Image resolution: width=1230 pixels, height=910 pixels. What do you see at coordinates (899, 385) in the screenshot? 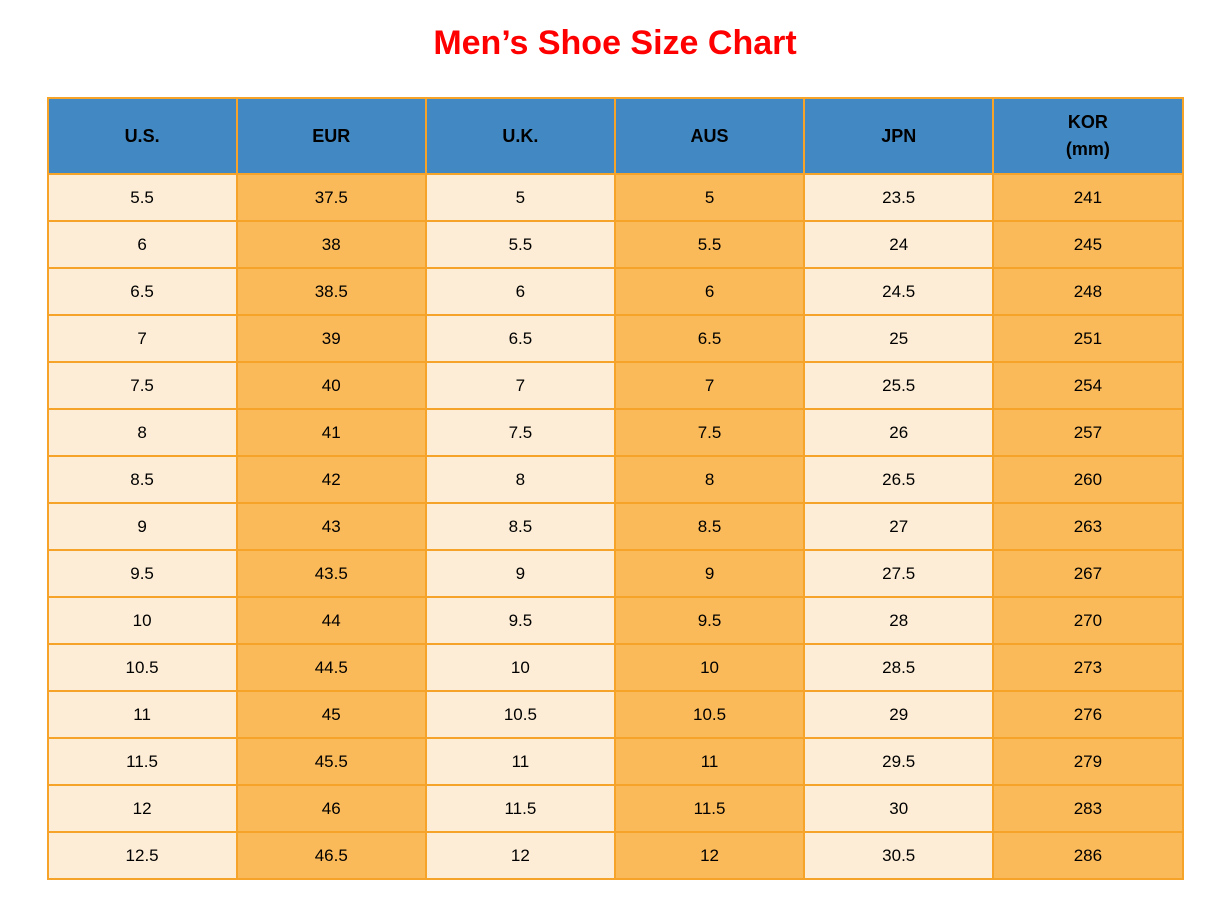
I see `table-cell: 25.5` at bounding box center [899, 385].